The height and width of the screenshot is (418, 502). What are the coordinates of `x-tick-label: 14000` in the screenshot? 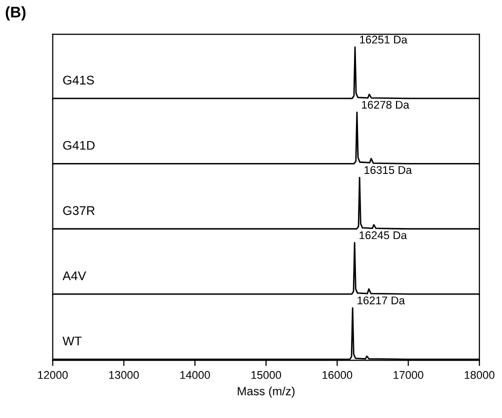 It's located at (195, 375).